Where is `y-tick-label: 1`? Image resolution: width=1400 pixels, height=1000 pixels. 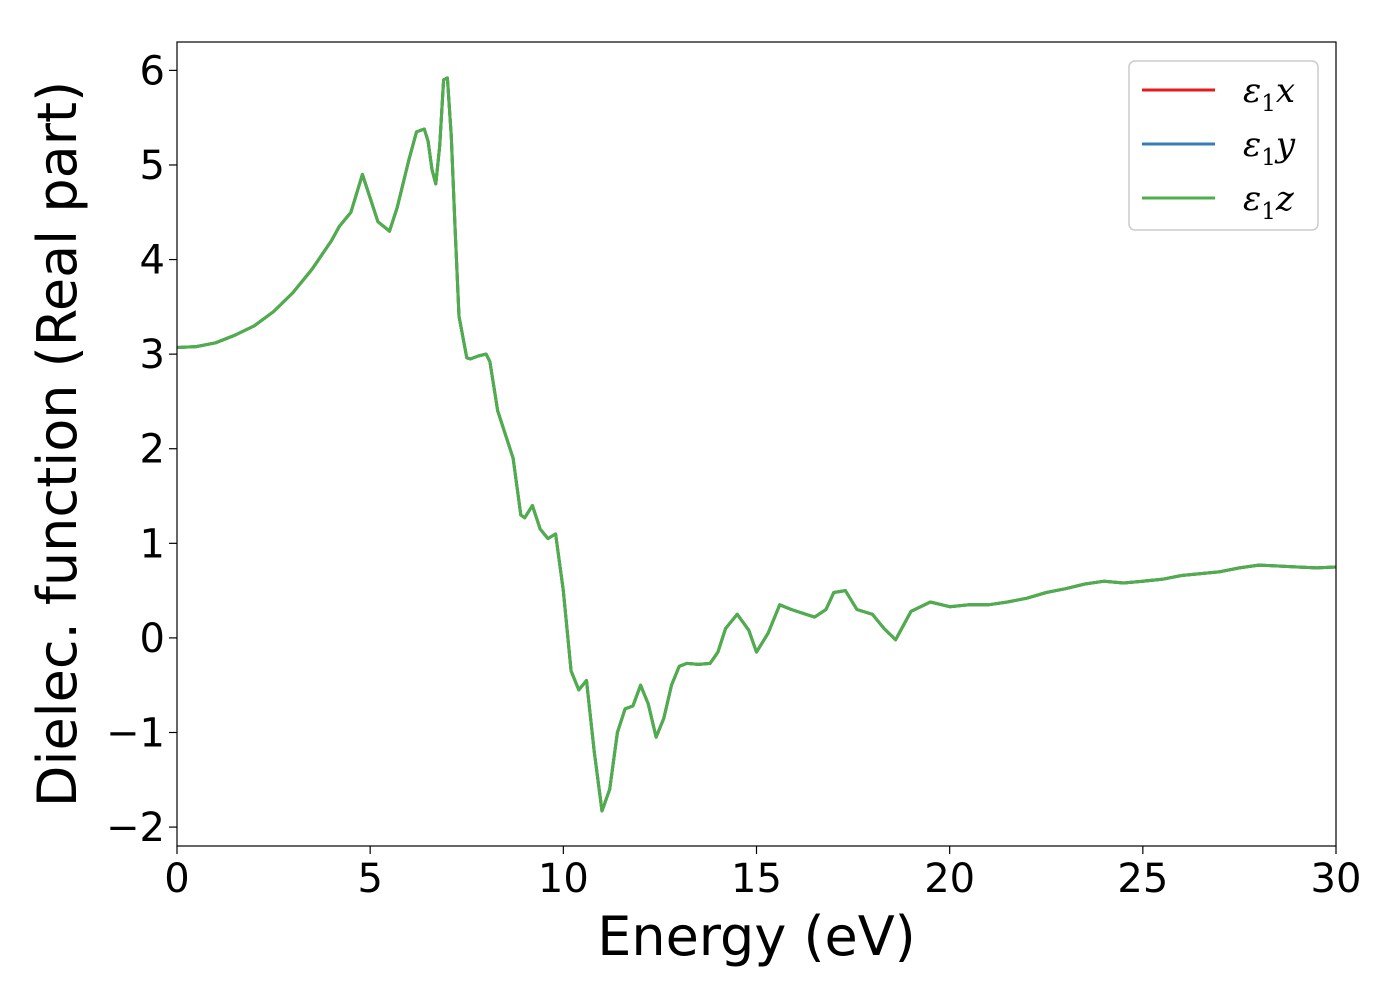 y-tick-label: 1 is located at coordinates (152, 544).